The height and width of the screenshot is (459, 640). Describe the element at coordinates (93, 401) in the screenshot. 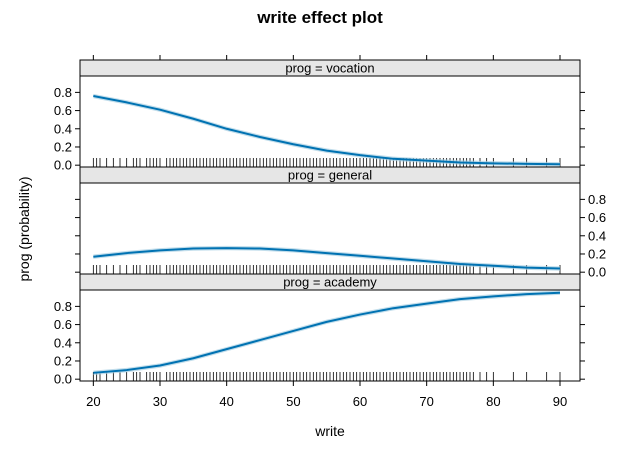

I see `x-tick-label: 20` at that location.